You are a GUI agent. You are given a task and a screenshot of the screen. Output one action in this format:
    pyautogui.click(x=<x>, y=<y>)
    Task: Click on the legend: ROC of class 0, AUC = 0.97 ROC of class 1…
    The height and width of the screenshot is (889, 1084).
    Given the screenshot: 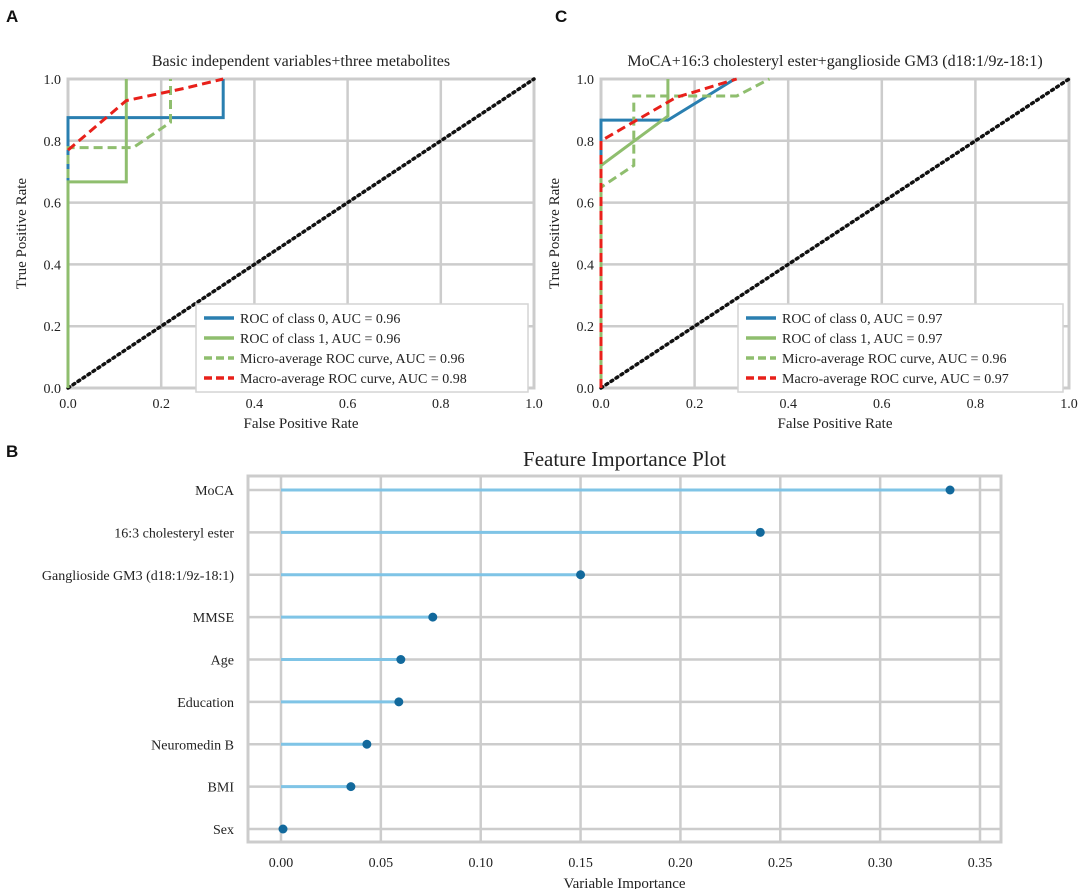 What is the action you would take?
    pyautogui.click(x=900, y=348)
    